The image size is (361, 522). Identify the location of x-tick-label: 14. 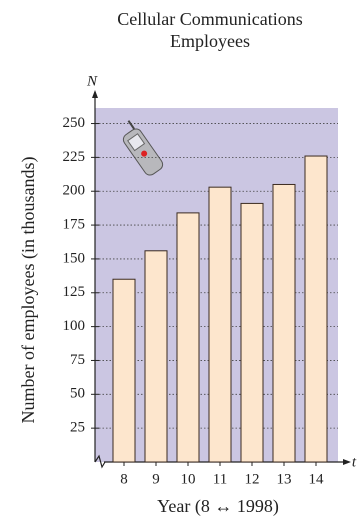
(317, 479).